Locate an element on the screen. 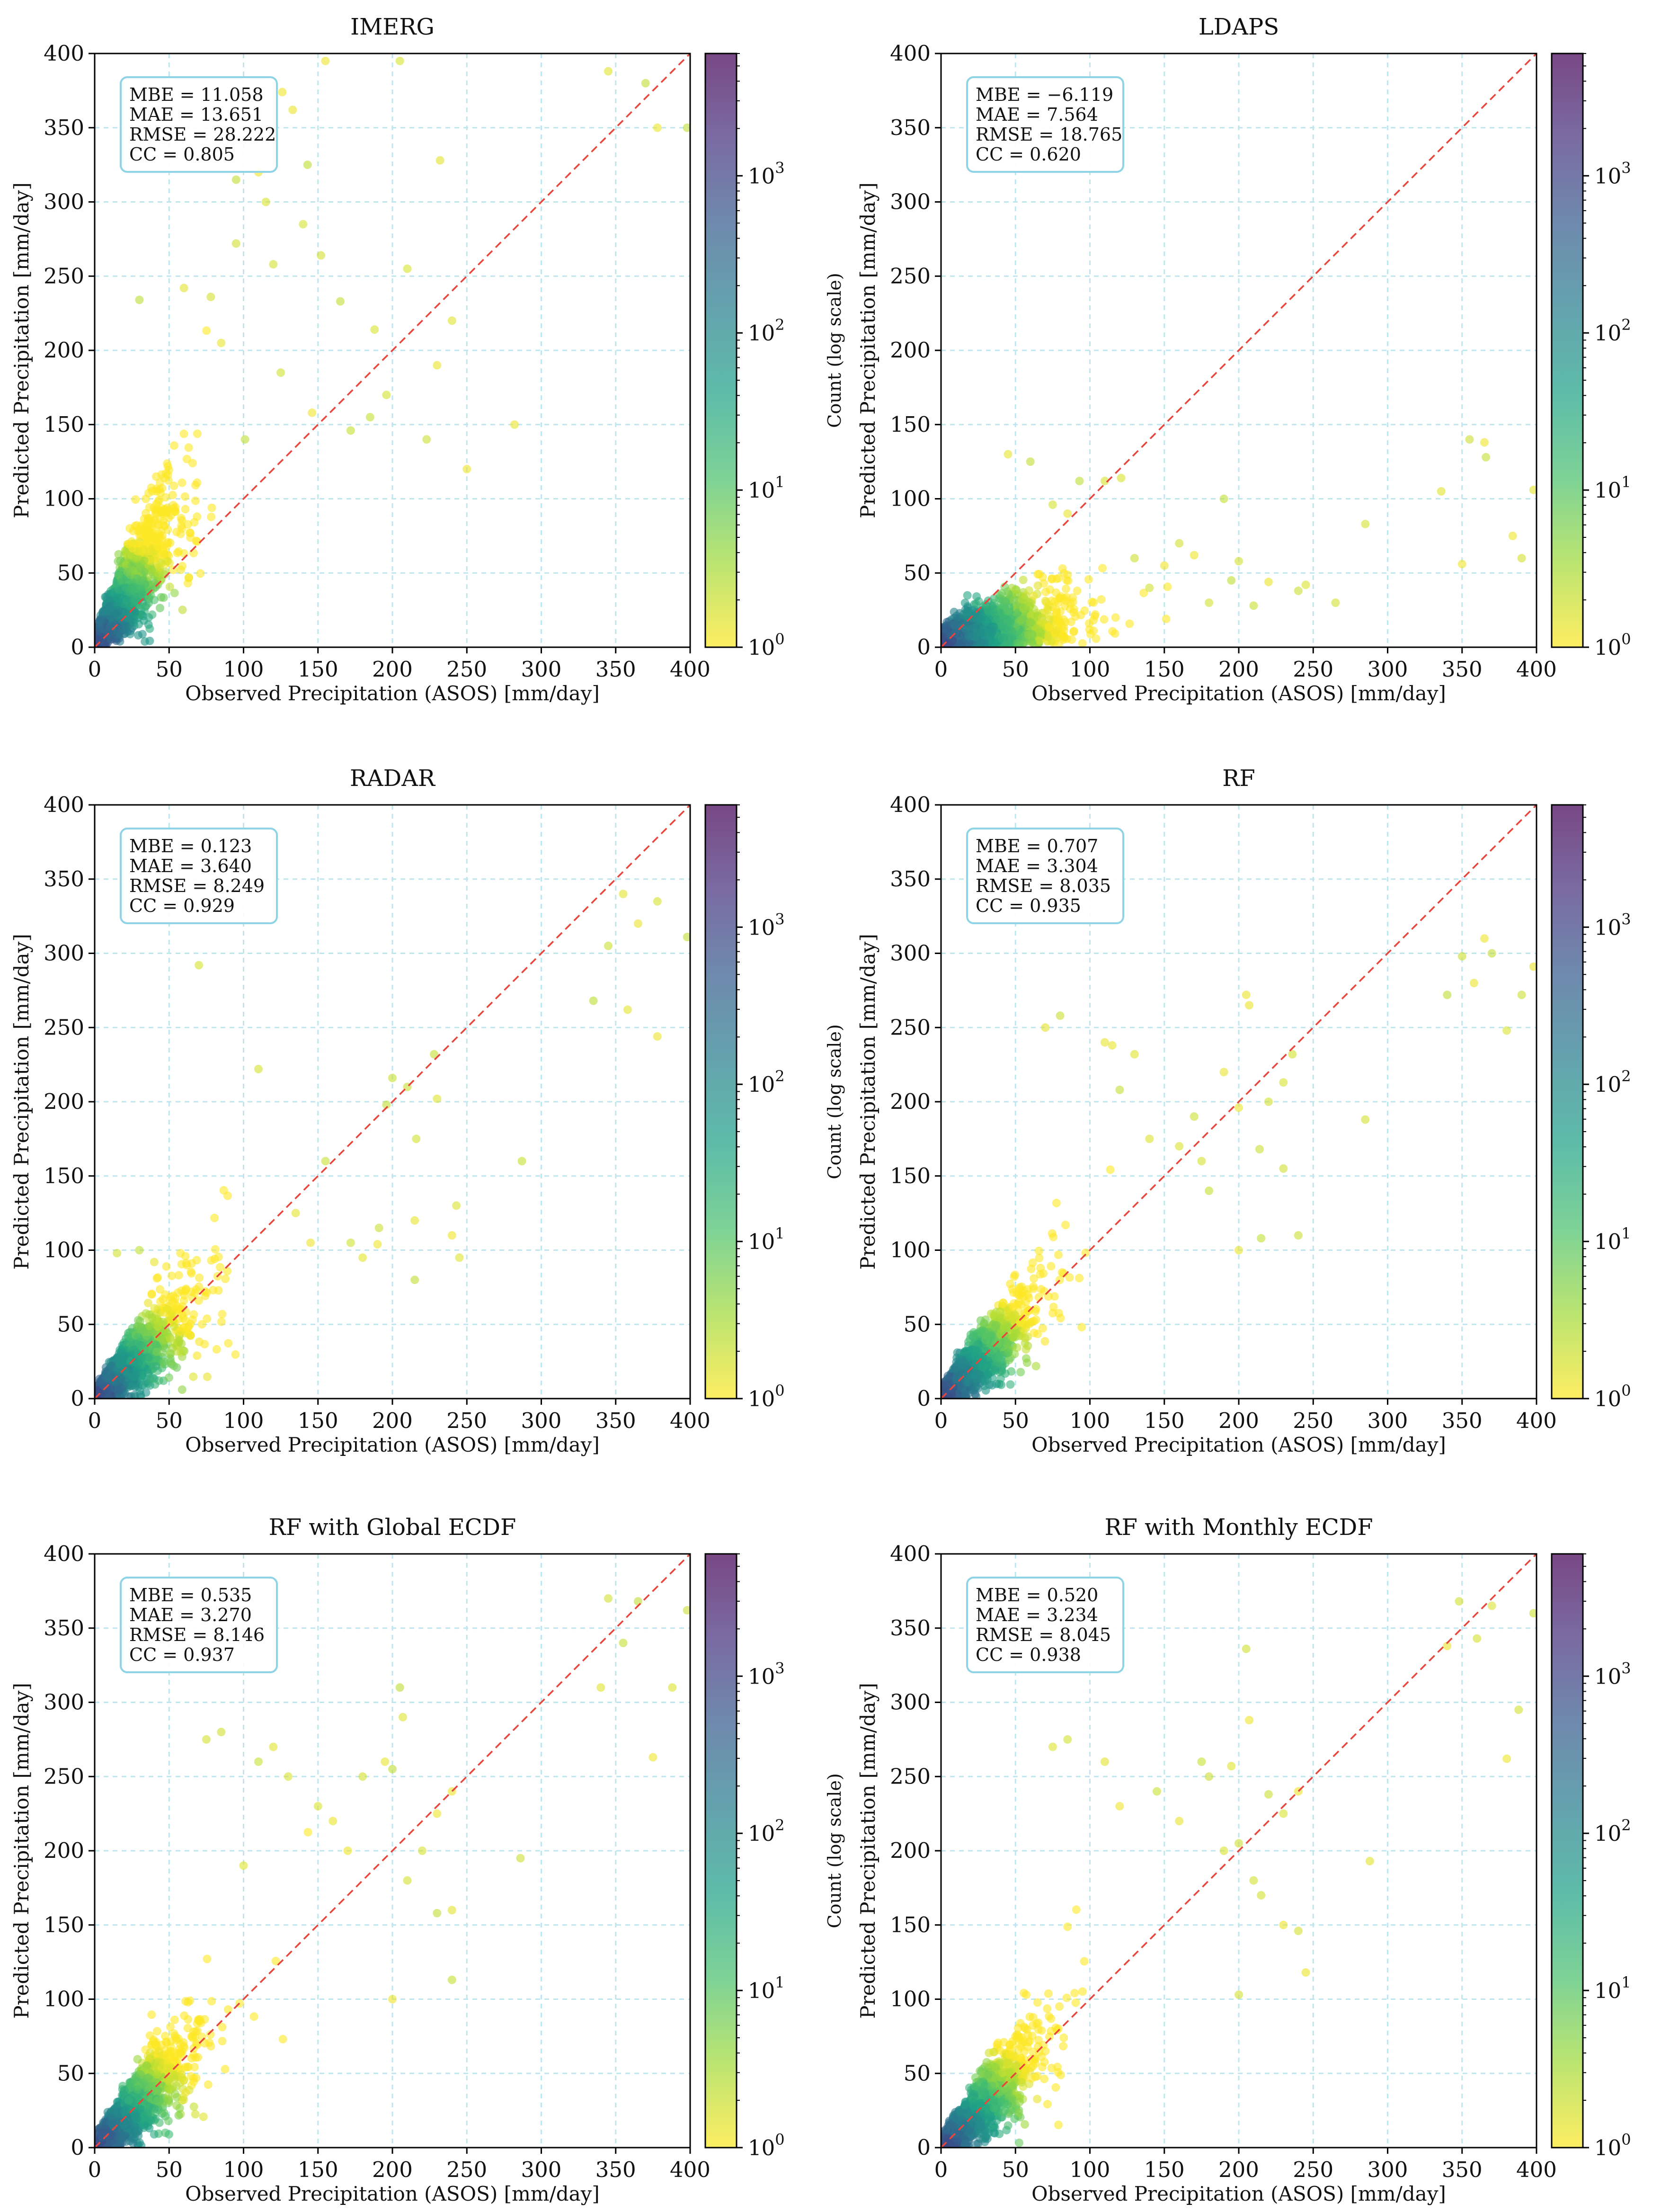 Image resolution: width=1661 pixels, height=2212 pixels. colorbar-tick-exponent: 1 is located at coordinates (779, 482).